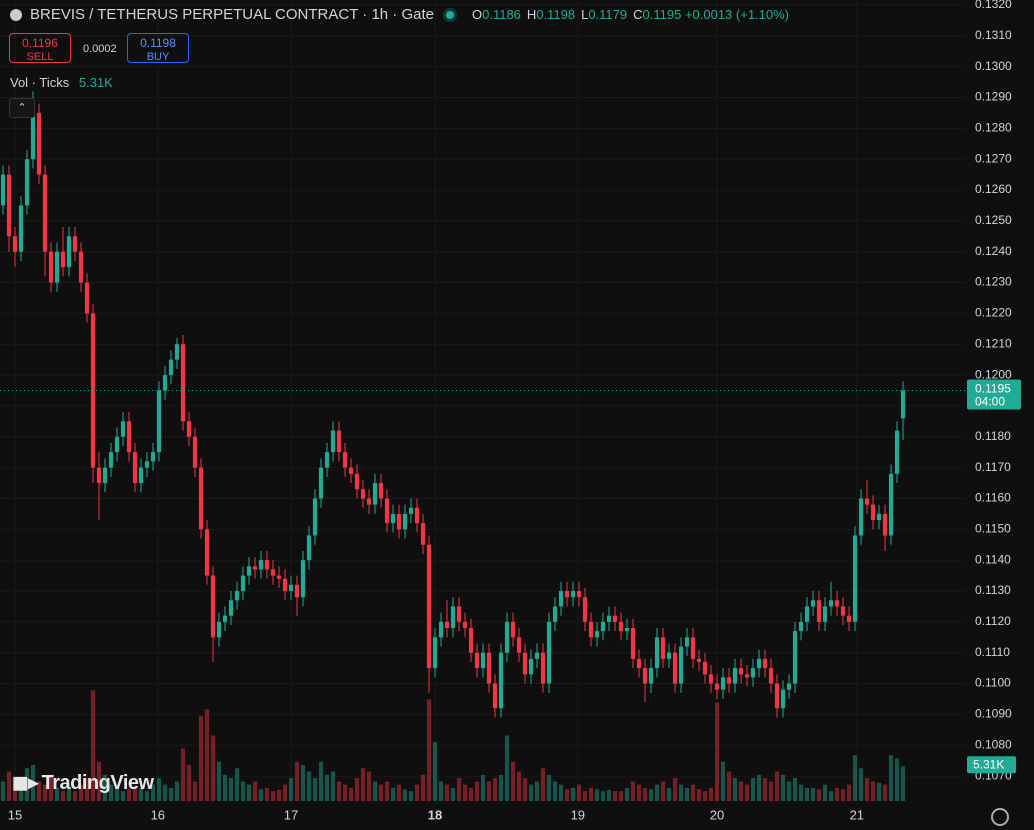 The image size is (1034, 830). I want to click on y-tick-label: 0.1220, so click(993, 313).